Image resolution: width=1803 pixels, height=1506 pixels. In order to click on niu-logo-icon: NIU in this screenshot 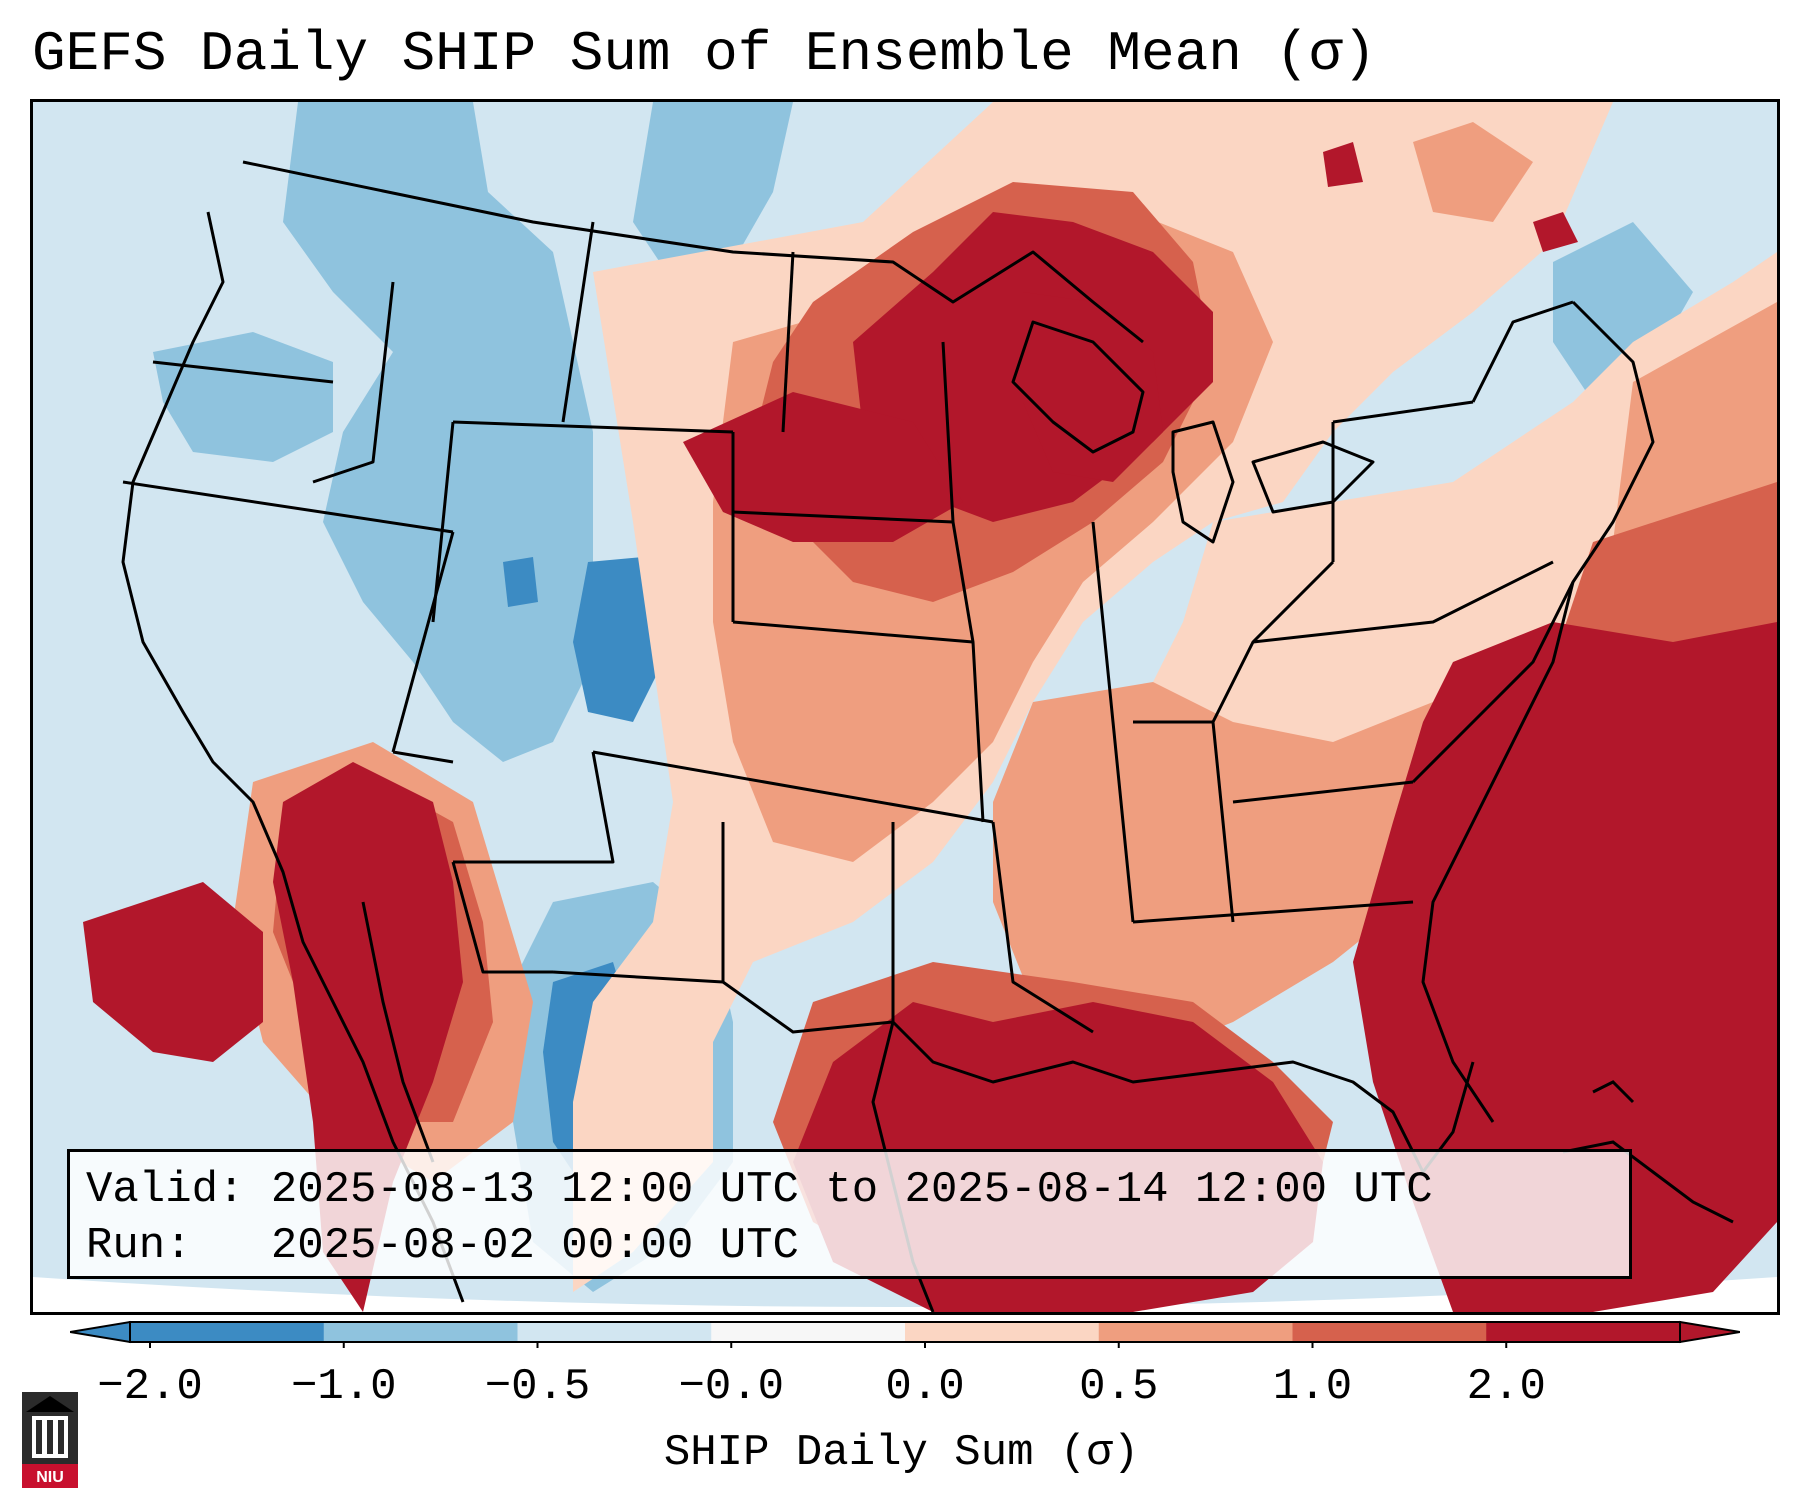, I will do `click(50, 1440)`.